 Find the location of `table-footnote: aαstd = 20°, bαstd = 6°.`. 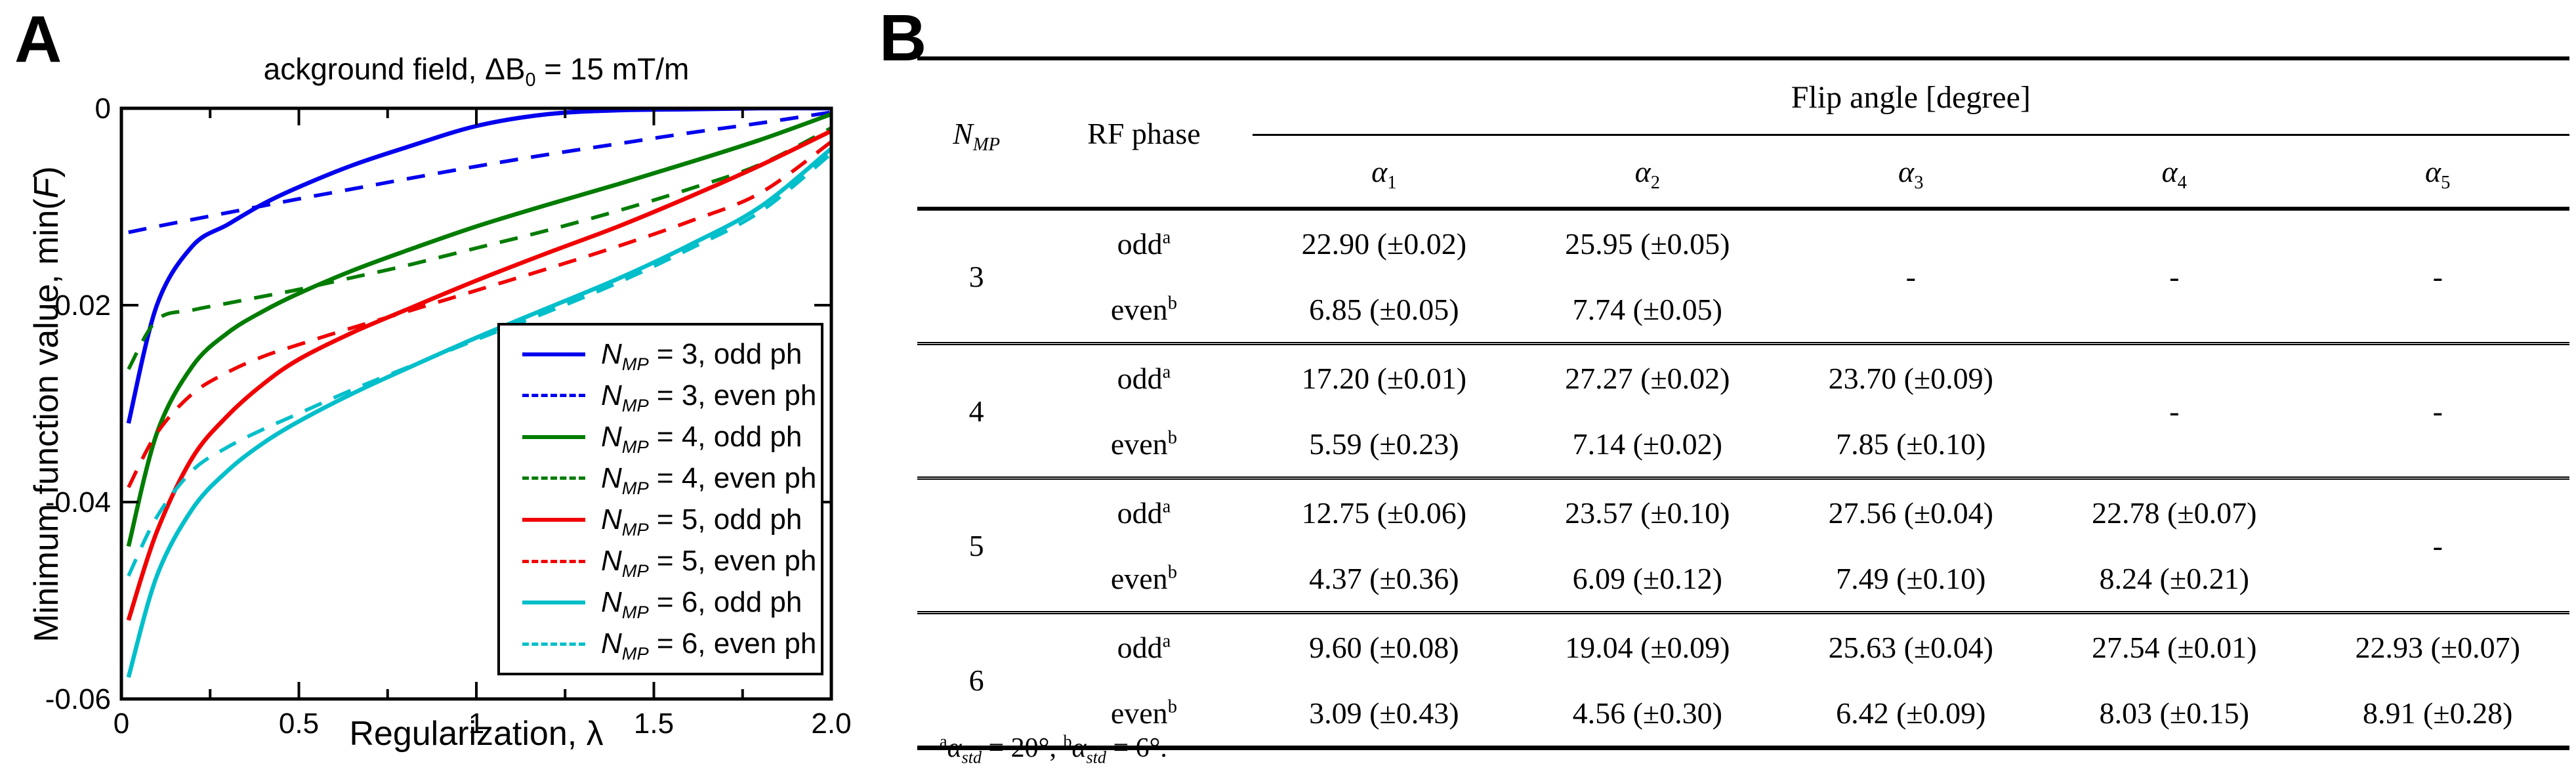

table-footnote: aαstd = 20°, bαstd = 6°. is located at coordinates (1054, 749).